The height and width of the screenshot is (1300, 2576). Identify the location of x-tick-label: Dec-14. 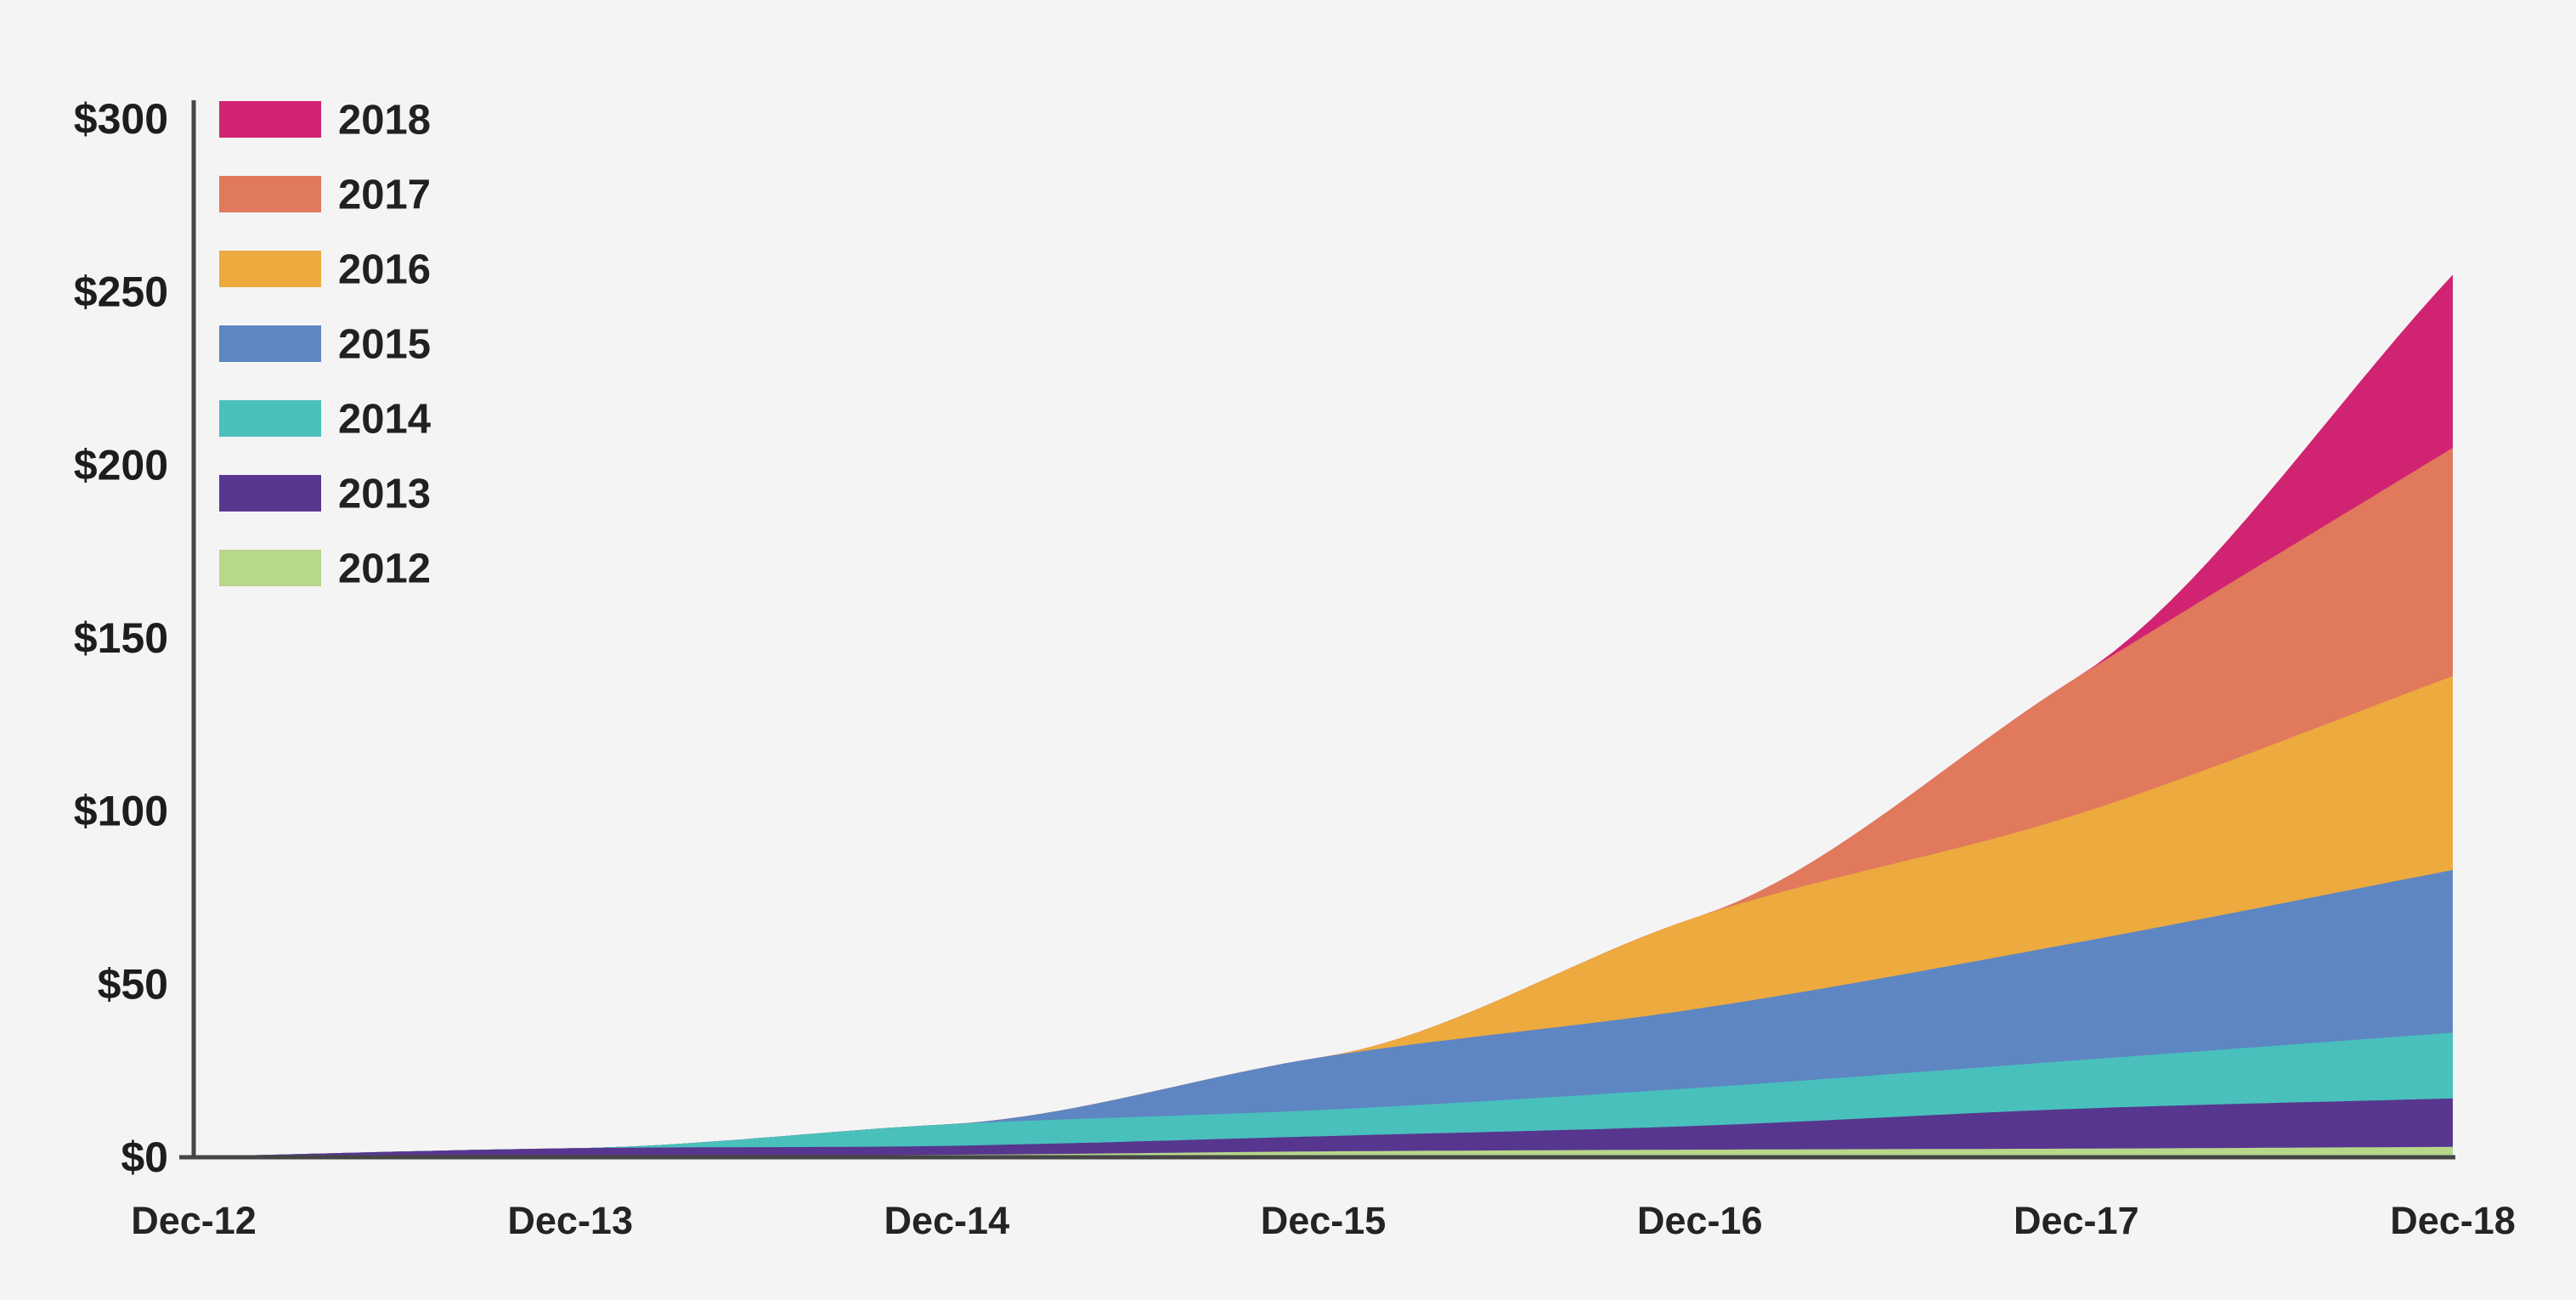
(947, 1220).